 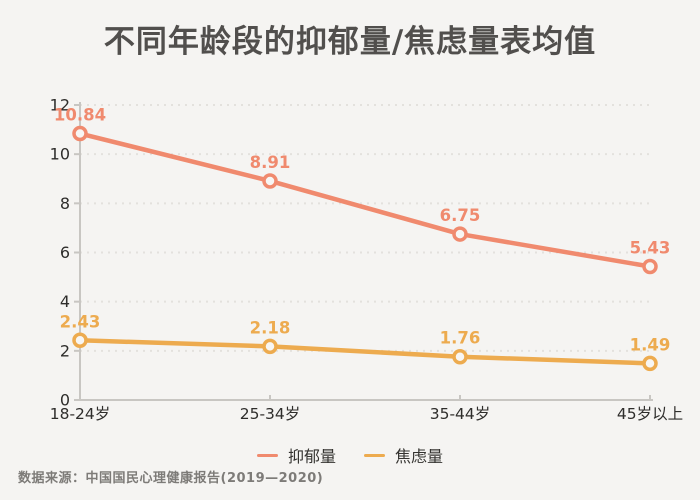 What do you see at coordinates (80, 115) in the screenshot?
I see `data-point-label: 10.84` at bounding box center [80, 115].